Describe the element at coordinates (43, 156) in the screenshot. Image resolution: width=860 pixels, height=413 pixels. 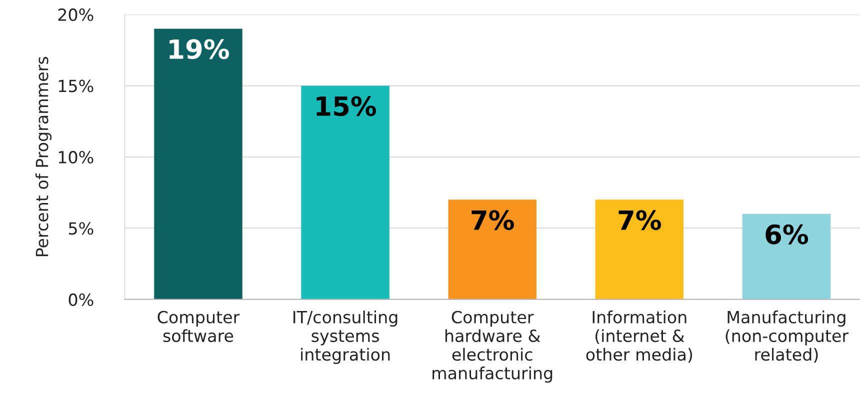
I see `y-axis-title: Percent of Programmers` at that location.